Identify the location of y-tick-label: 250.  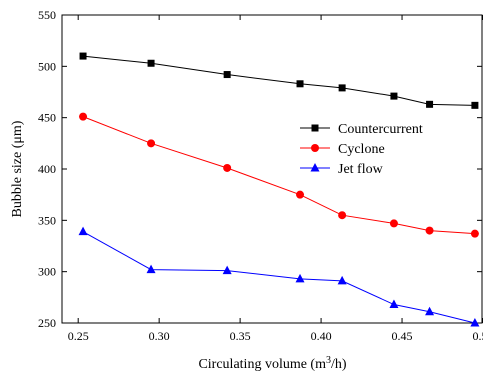
(47, 323).